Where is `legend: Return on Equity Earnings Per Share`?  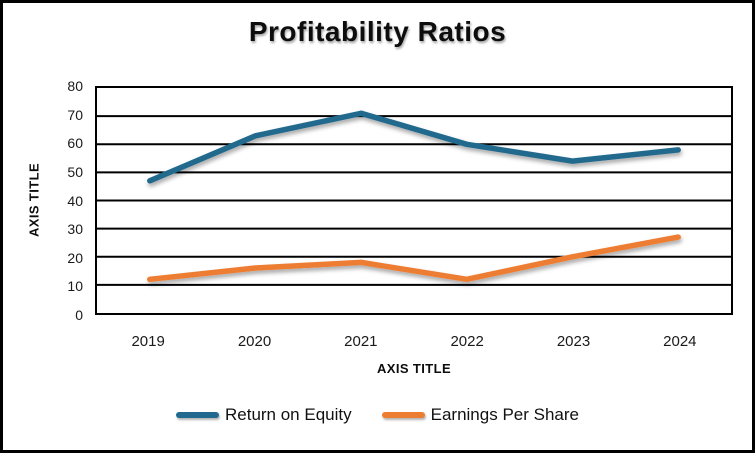 legend: Return on Equity Earnings Per Share is located at coordinates (377, 415).